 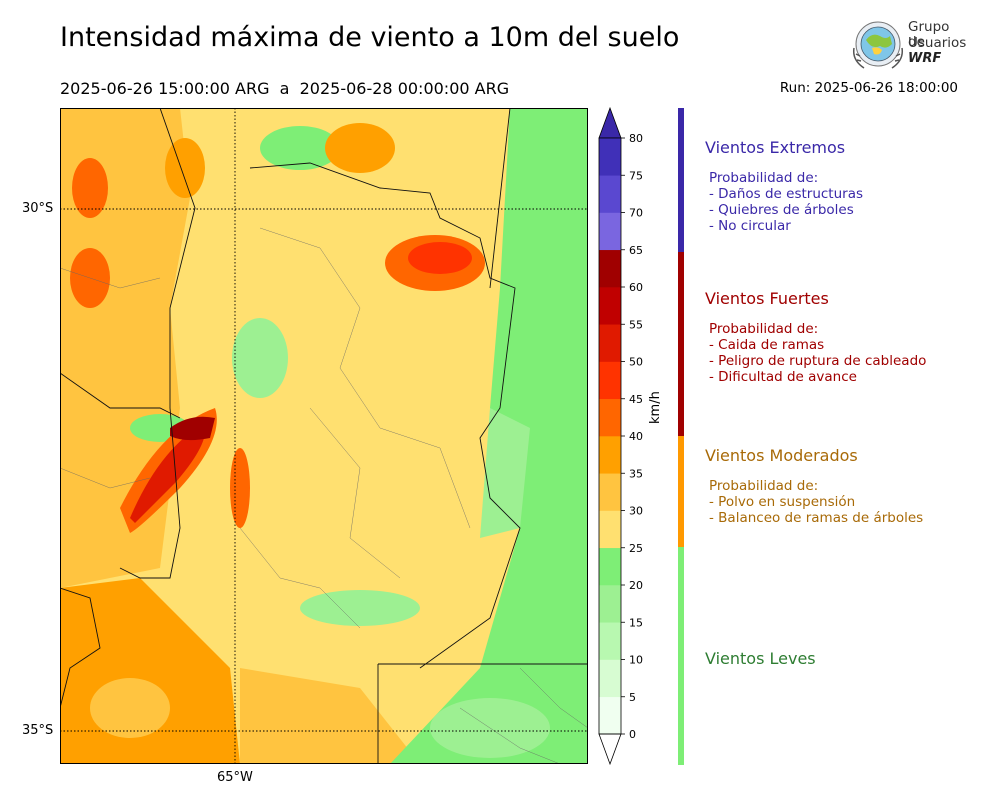 What do you see at coordinates (775, 147) in the screenshot?
I see `category-name: Vientos Extremos` at bounding box center [775, 147].